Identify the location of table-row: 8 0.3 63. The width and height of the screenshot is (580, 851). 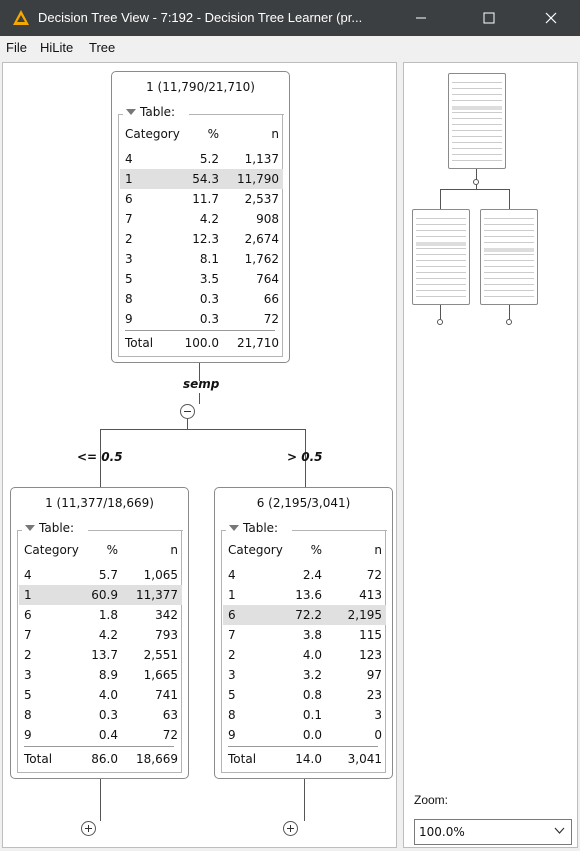
(100, 715).